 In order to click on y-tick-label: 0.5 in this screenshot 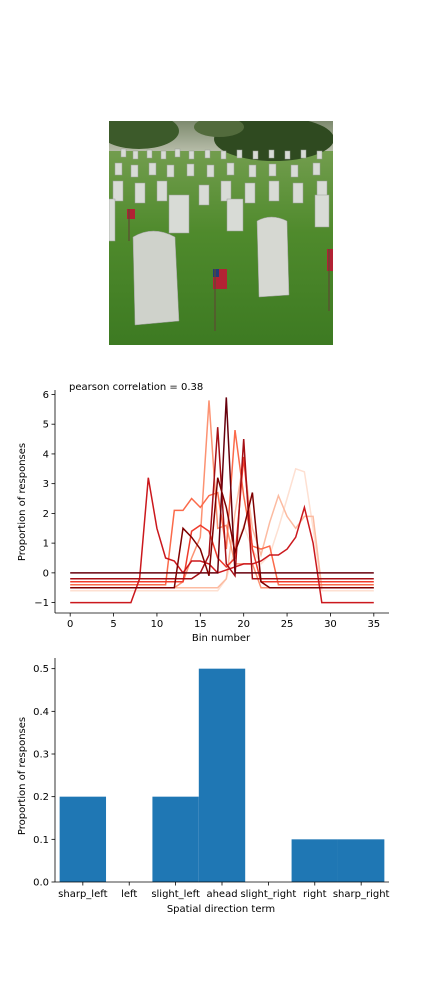, I will do `click(41, 669)`.